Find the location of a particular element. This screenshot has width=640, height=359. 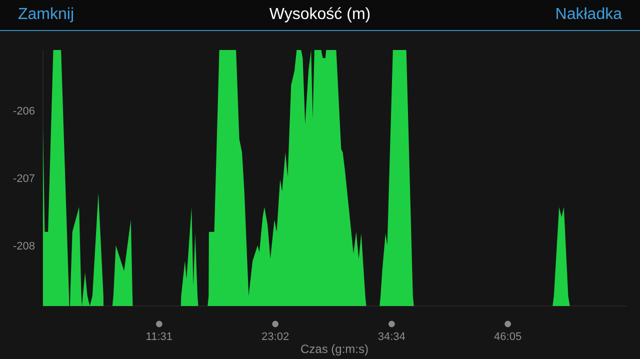

x-axis-title: Czas (g:m:s) is located at coordinates (334, 349).